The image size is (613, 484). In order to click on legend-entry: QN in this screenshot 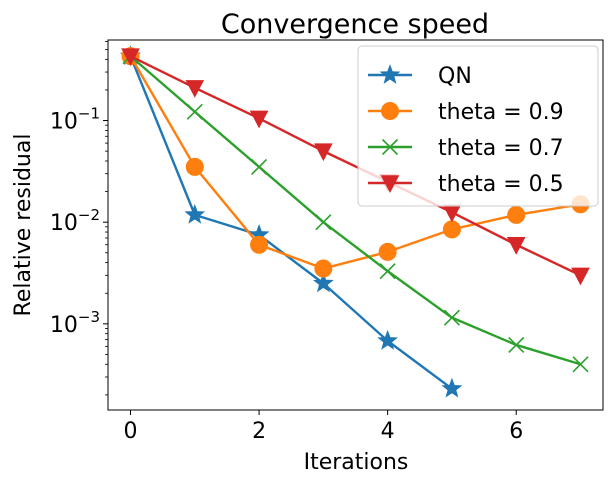, I will do `click(420, 76)`.